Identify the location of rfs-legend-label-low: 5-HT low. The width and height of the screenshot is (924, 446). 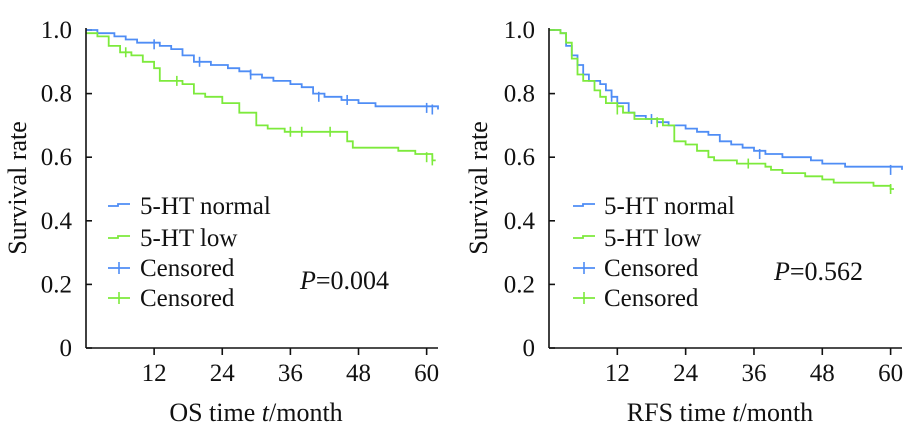
(652, 238).